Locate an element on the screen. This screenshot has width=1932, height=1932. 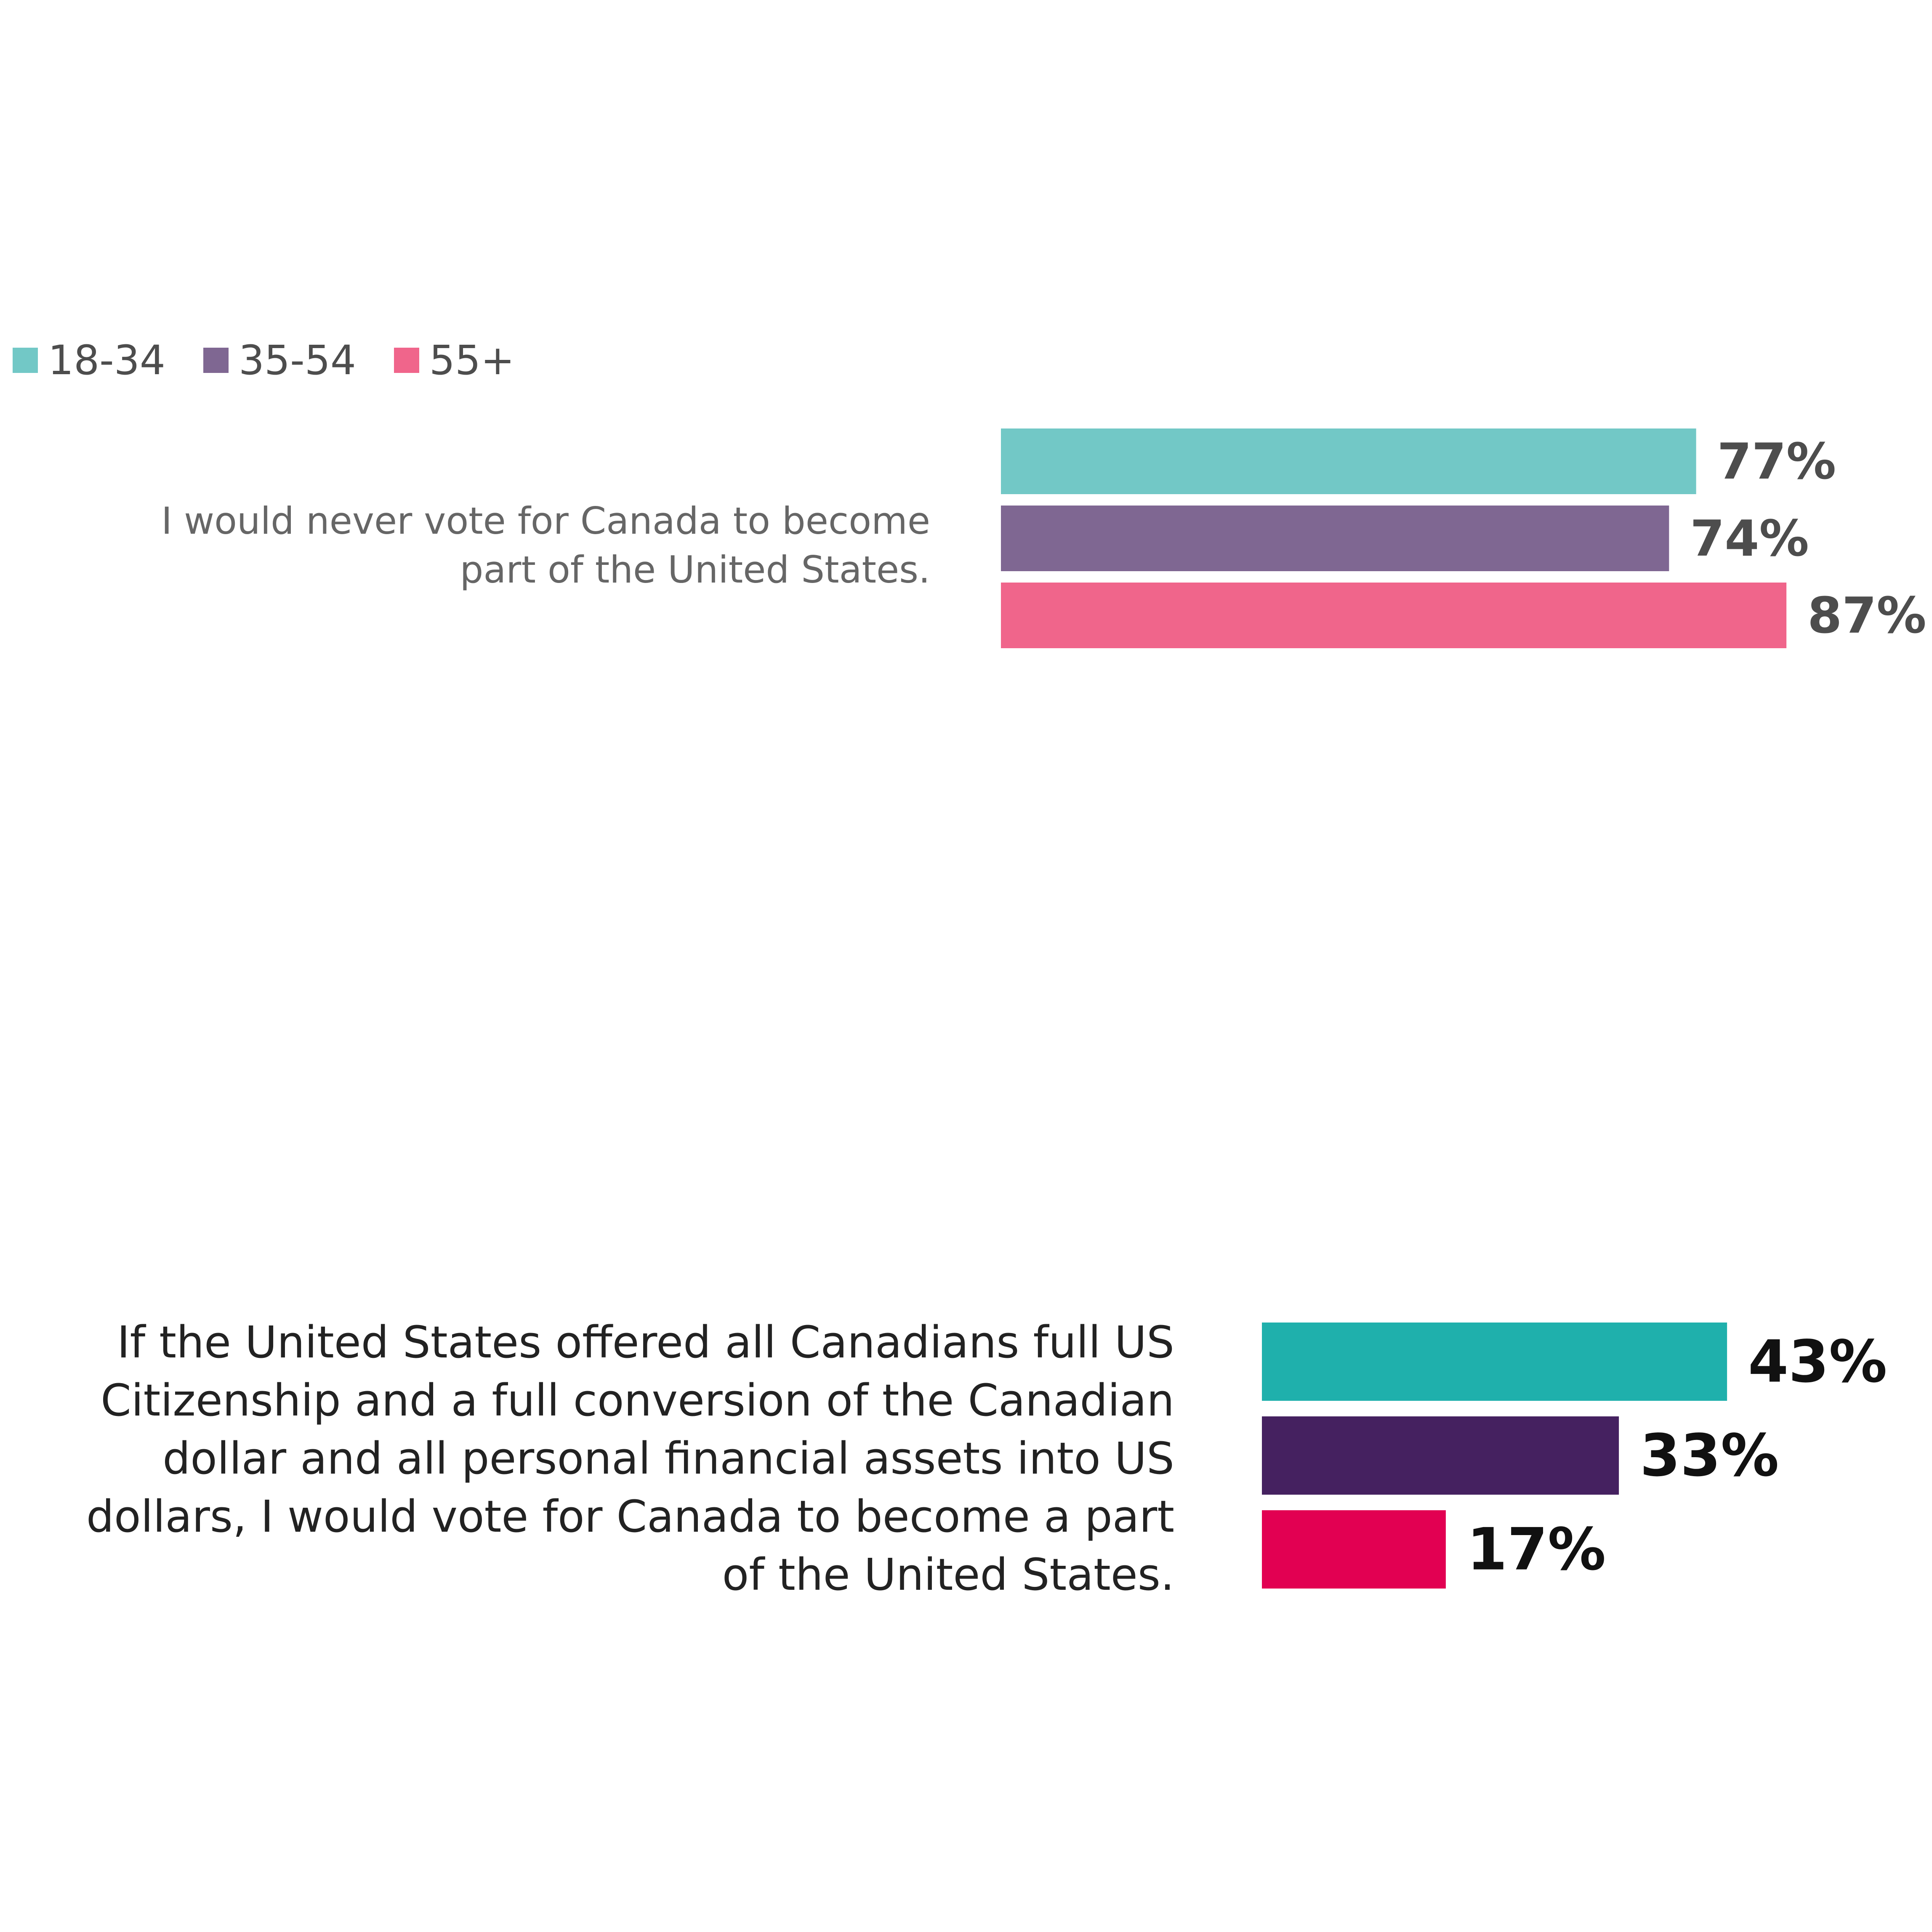
legend-label-55-plus: 55+ is located at coordinates (472, 360).